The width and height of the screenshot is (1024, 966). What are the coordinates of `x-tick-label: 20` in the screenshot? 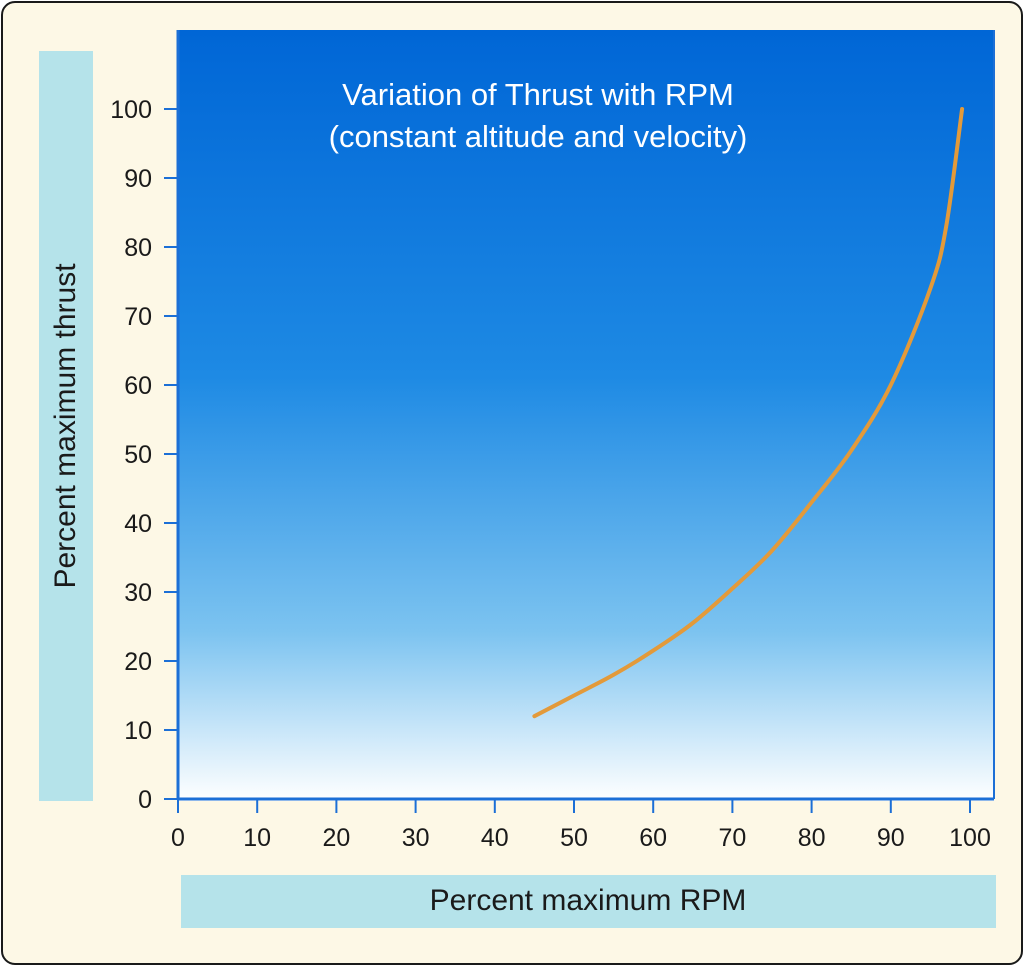 It's located at (336, 838).